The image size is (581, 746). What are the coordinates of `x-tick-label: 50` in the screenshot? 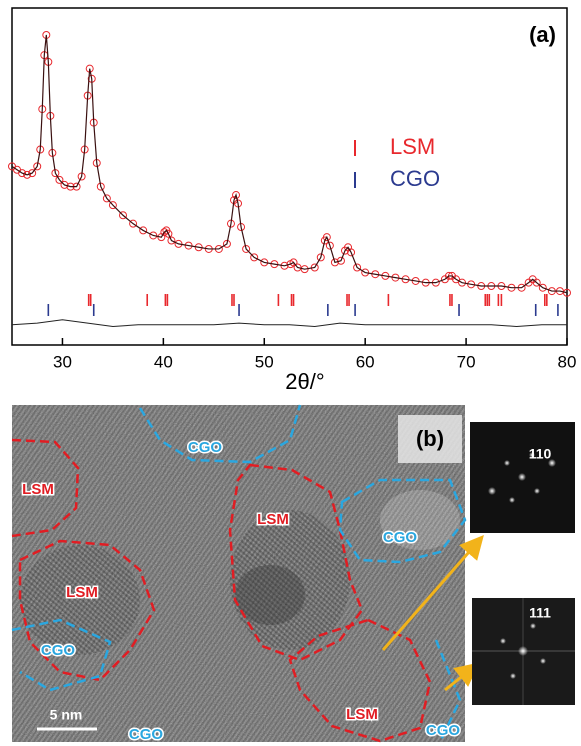 It's located at (264, 361).